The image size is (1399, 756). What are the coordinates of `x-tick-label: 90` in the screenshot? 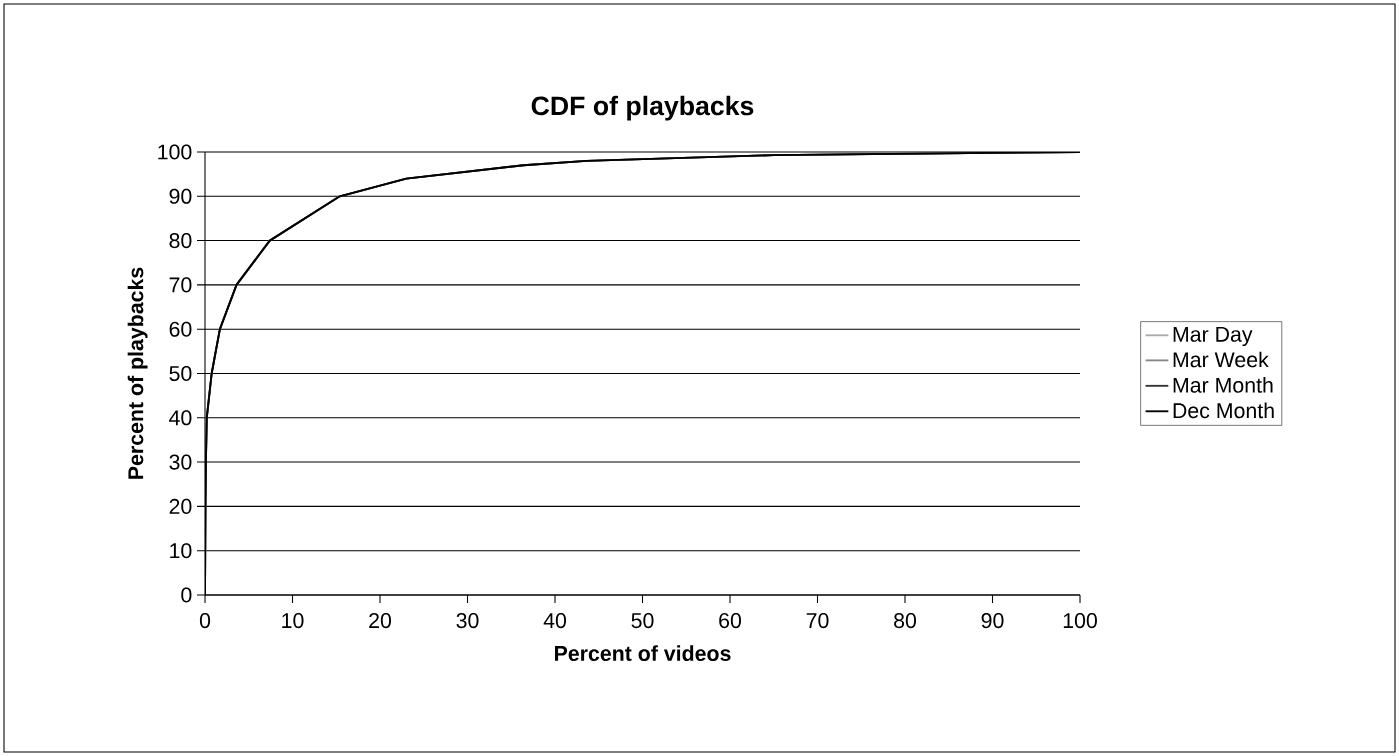 It's located at (992, 621).